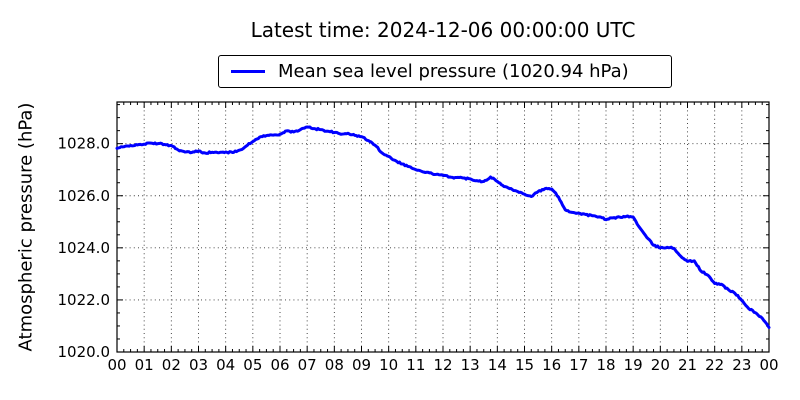  Describe the element at coordinates (660, 365) in the screenshot. I see `svg-text: 20` at that location.